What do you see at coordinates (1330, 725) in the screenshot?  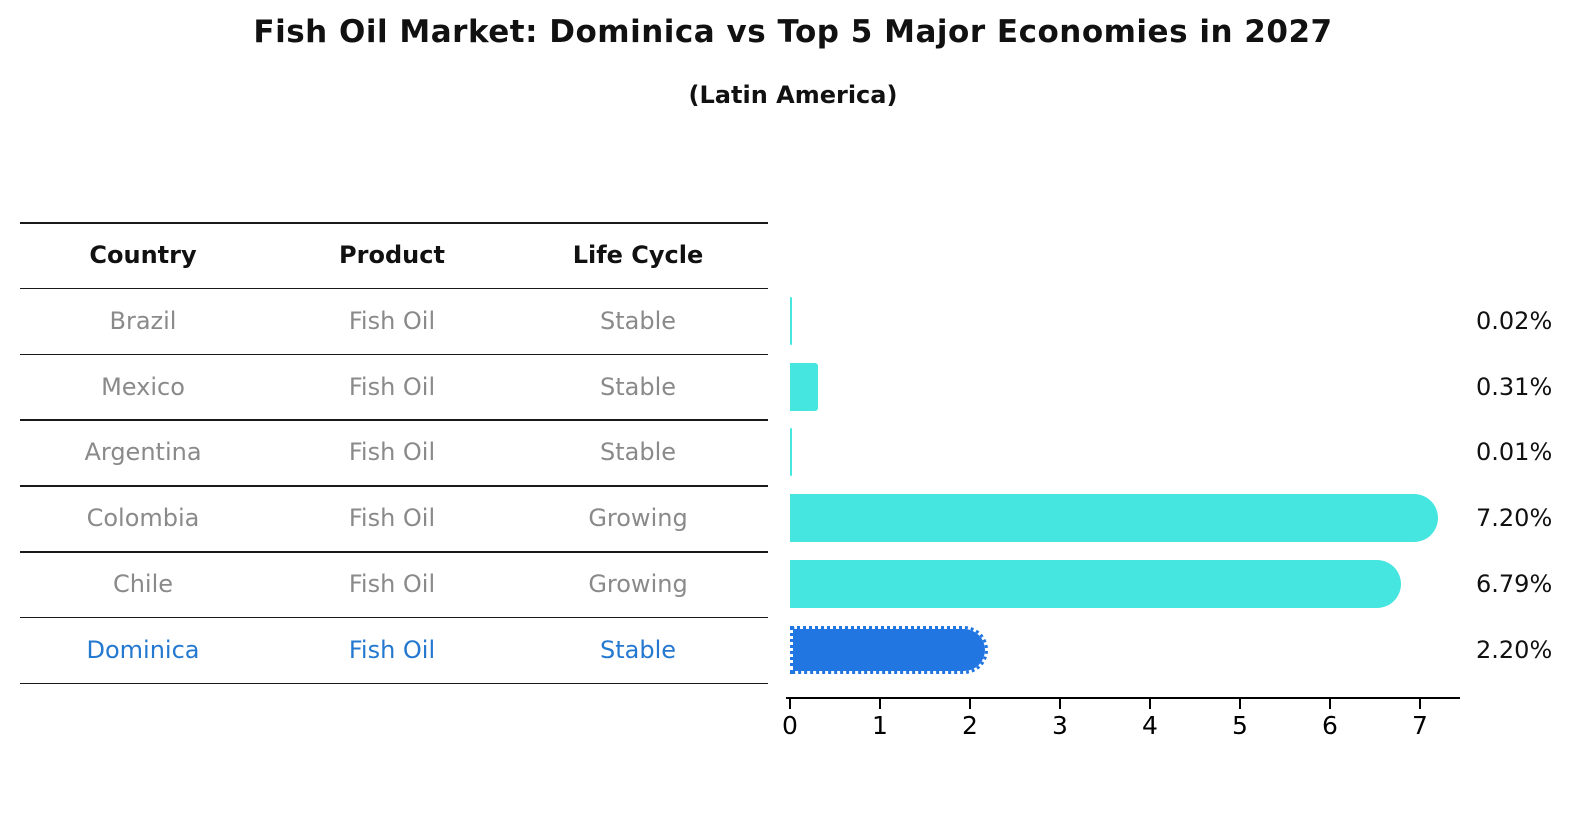 I see `x-axis-tick-label: 6` at bounding box center [1330, 725].